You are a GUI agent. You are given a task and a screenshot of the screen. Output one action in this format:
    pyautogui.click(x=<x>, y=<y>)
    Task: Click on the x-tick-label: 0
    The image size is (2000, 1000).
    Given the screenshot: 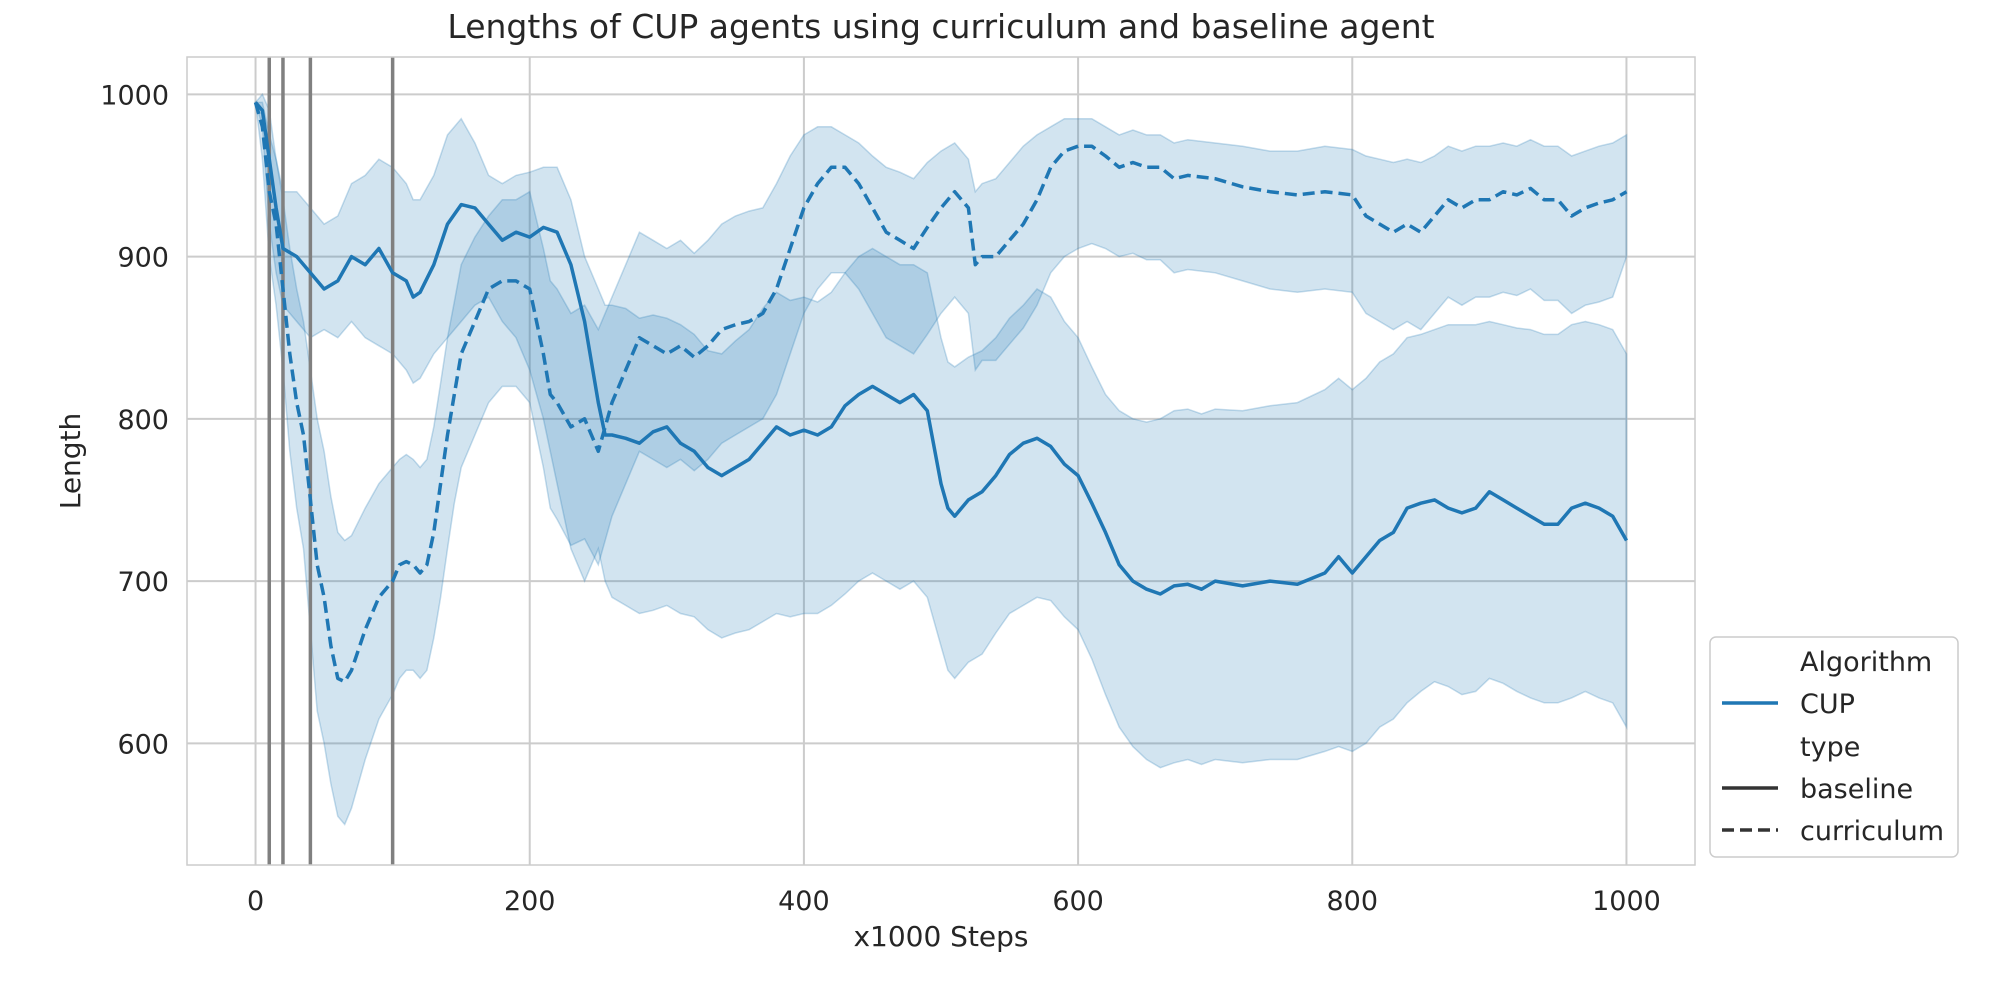 What is the action you would take?
    pyautogui.click(x=255, y=901)
    